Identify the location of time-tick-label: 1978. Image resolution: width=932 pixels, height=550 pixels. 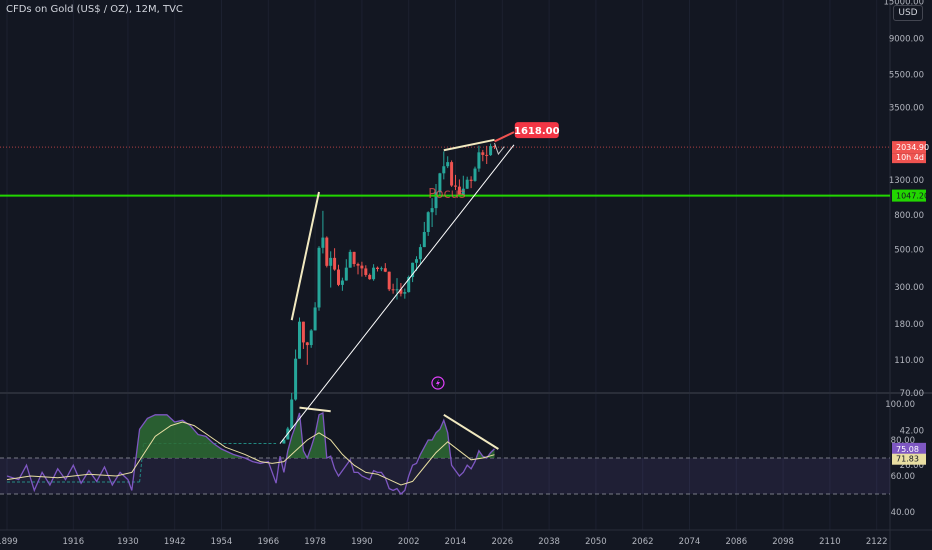
(315, 542).